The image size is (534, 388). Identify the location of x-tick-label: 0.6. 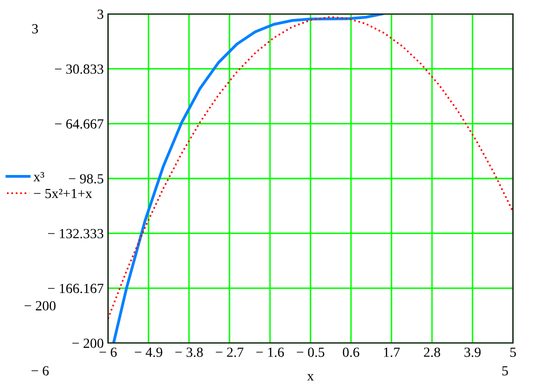
(351, 352).